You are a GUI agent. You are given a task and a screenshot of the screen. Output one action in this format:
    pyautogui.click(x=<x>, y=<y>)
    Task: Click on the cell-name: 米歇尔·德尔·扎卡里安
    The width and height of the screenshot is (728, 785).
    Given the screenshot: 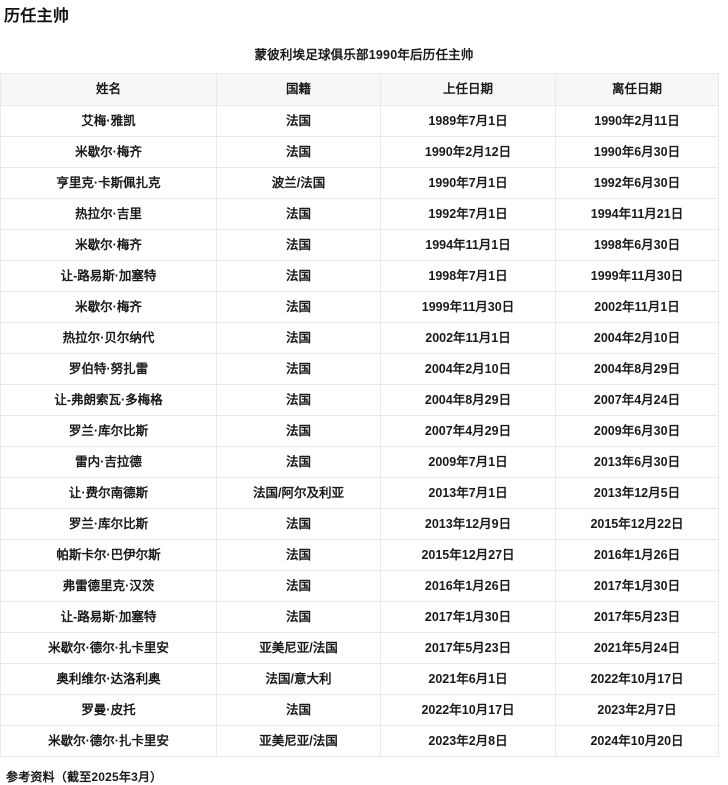 What is the action you would take?
    pyautogui.click(x=108, y=741)
    